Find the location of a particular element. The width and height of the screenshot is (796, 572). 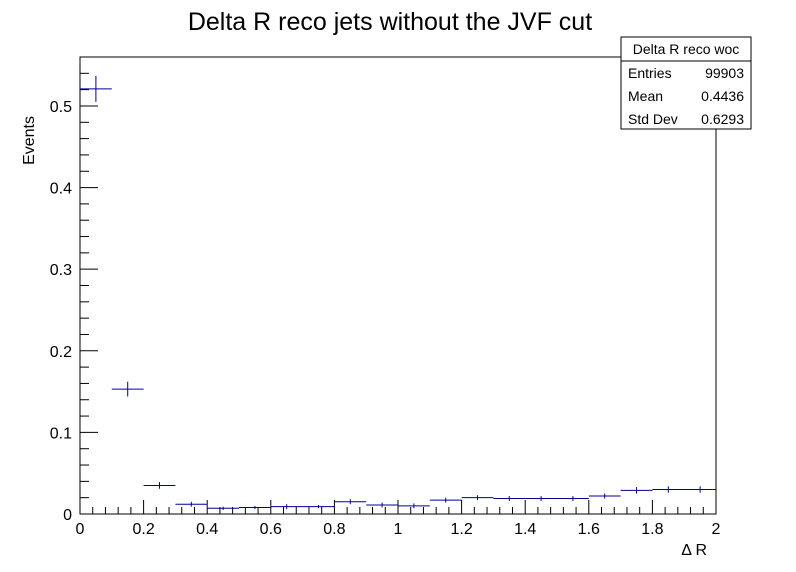

y-tick-label: 0.5 is located at coordinates (61, 107).